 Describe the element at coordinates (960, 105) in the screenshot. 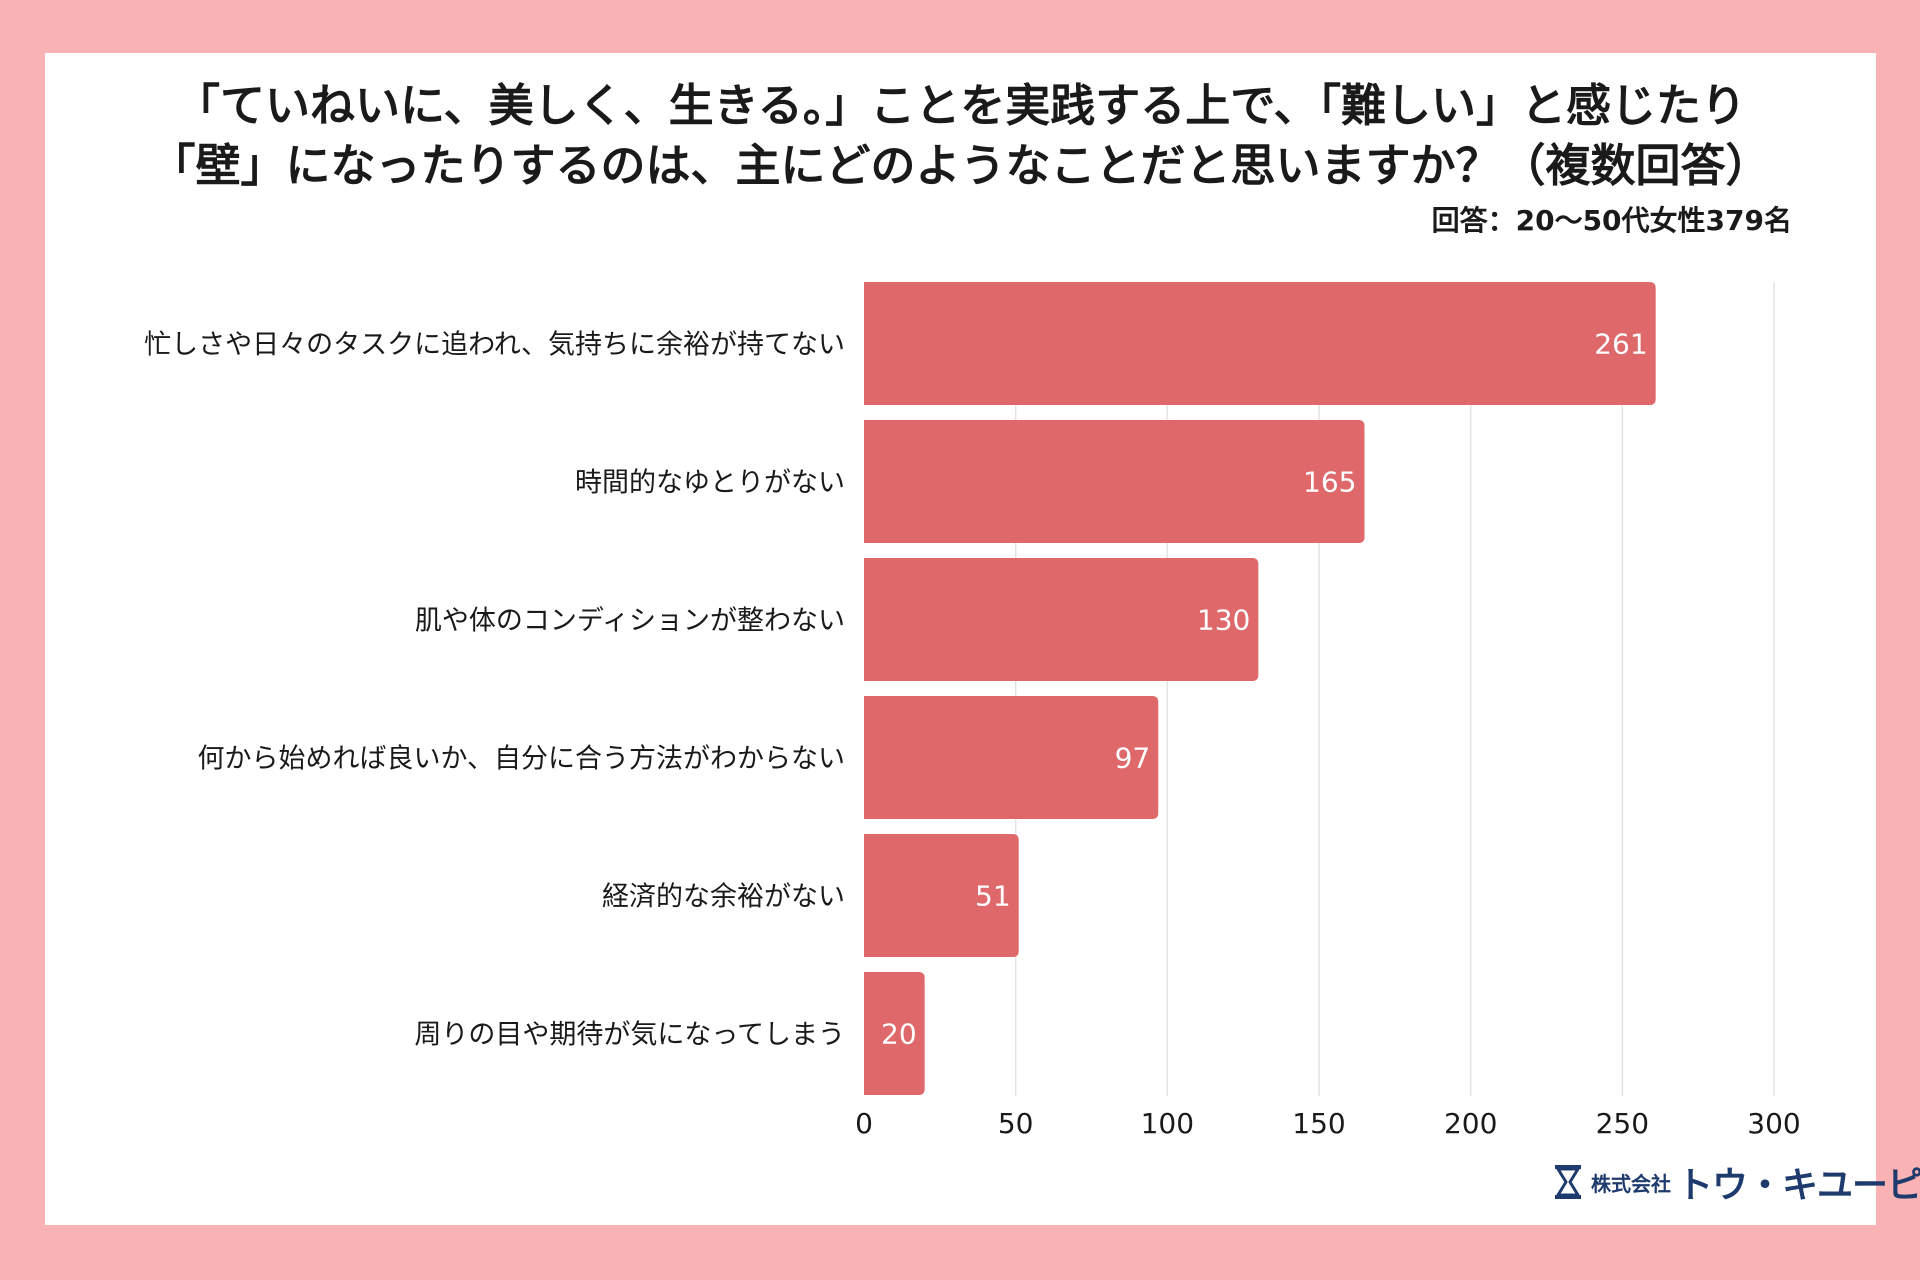

I see `chart-title-line-1: 「ていねいに、美しく、生きる。」ことを実践する上で、「難しい」と感じたり` at that location.